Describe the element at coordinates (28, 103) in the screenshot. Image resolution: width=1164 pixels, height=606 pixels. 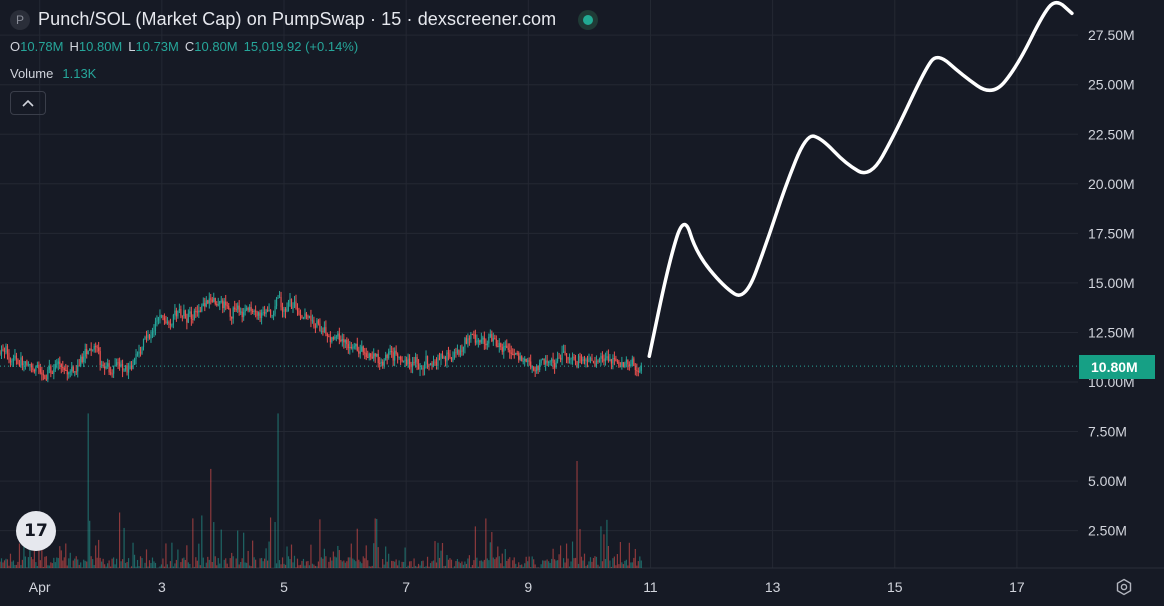
I see `collapse-legend-button` at that location.